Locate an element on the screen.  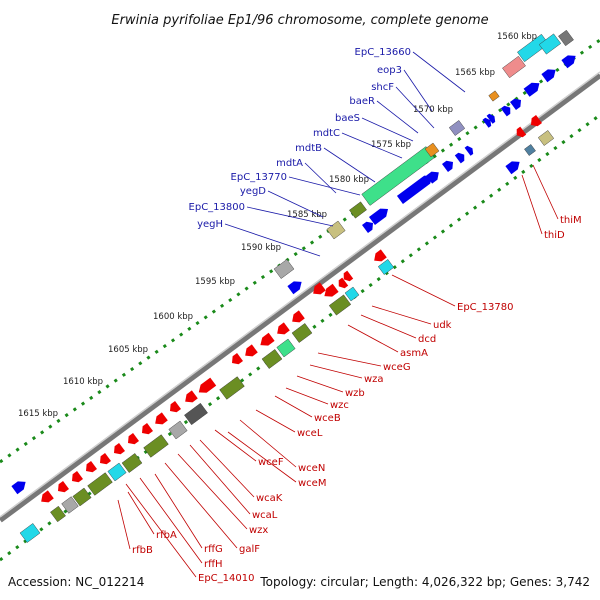
gene-label: wceB is located at coordinates (327, 418).